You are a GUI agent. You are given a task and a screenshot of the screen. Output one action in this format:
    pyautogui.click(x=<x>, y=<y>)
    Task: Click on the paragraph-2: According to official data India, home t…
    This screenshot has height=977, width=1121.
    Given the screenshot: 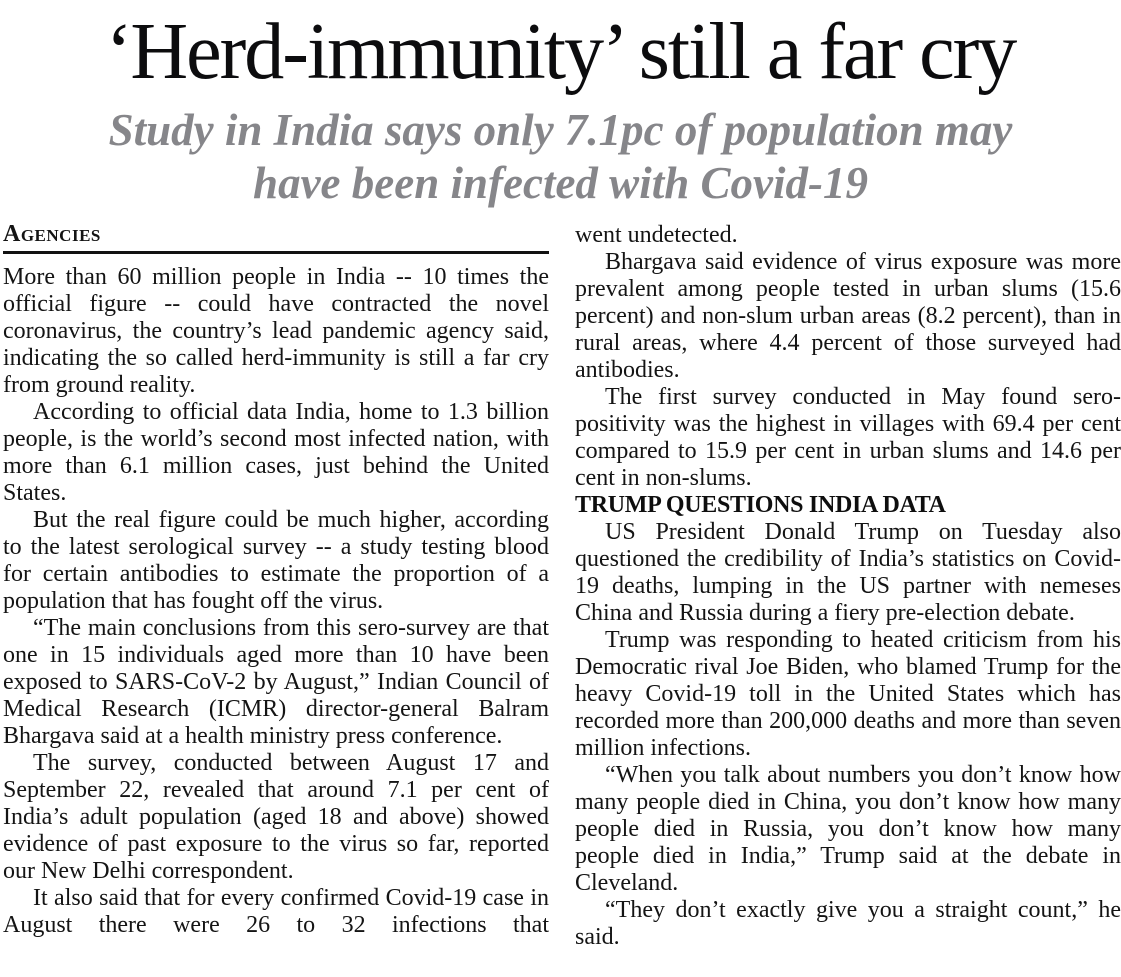 What is the action you would take?
    pyautogui.click(x=276, y=452)
    